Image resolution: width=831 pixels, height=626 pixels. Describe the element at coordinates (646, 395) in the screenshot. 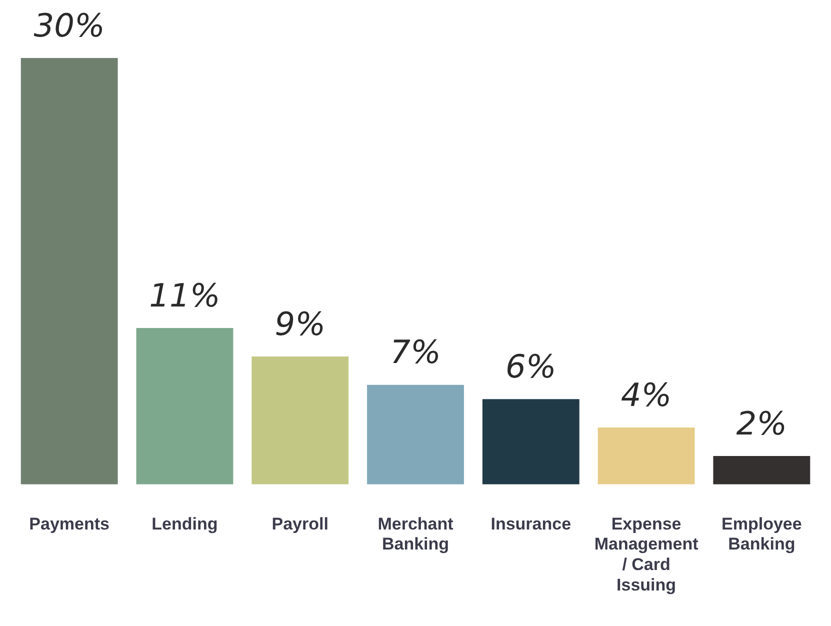

I see `data-label: 4%` at that location.